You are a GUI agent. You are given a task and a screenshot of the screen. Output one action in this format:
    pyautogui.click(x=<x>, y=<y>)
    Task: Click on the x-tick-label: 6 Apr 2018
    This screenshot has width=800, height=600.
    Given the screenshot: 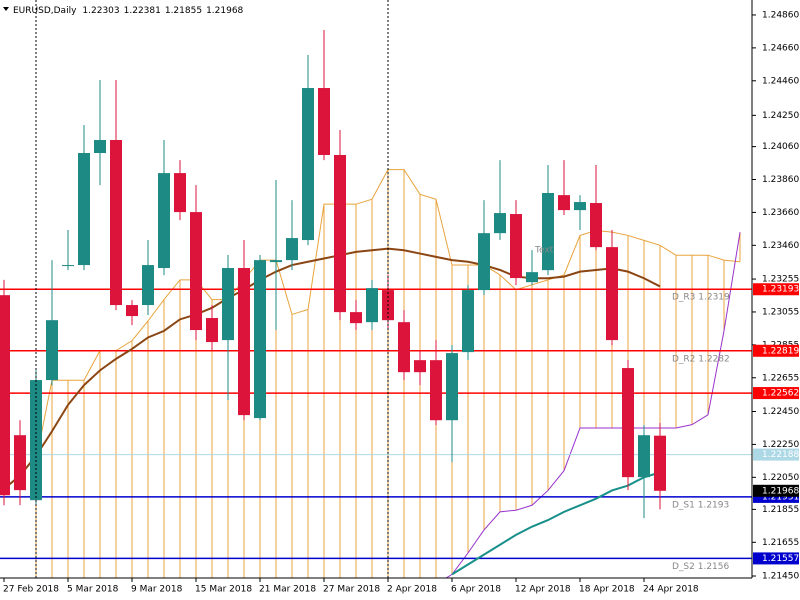 What is the action you would take?
    pyautogui.click(x=476, y=590)
    